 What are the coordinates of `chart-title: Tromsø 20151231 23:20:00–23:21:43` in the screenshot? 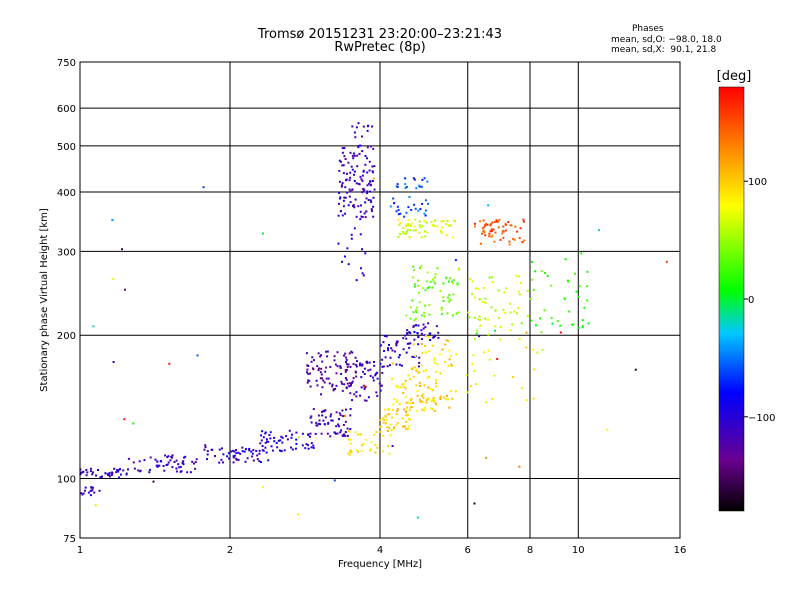 It's located at (380, 34).